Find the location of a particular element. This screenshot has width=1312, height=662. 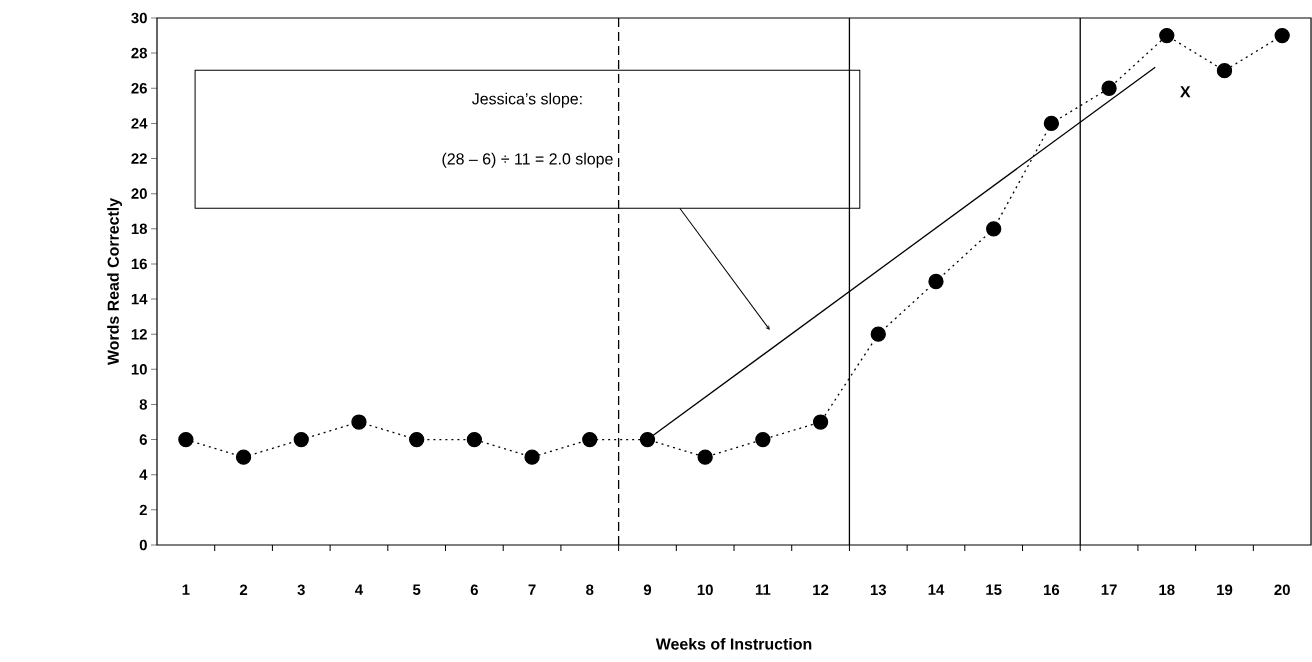

x-tick-label: 3 is located at coordinates (301, 590).